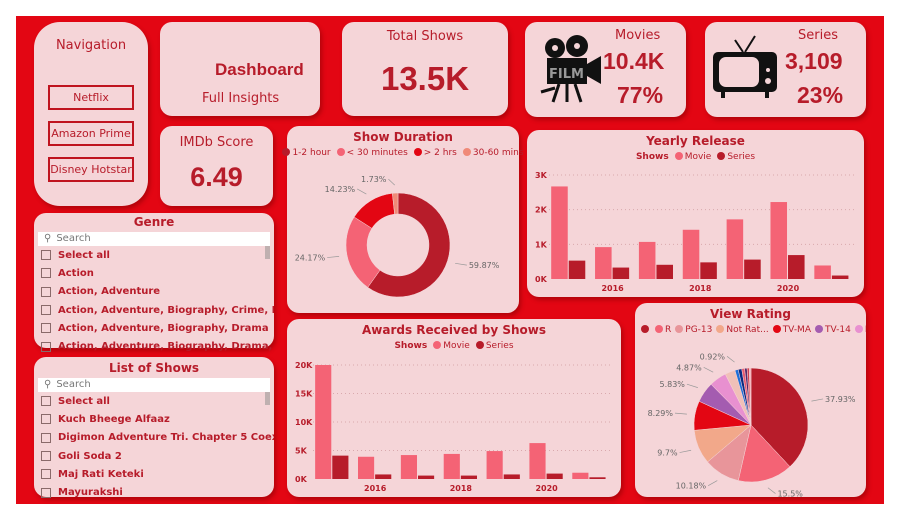 The image size is (900, 520). What do you see at coordinates (484, 265) in the screenshot?
I see `data-label: 59.87%` at bounding box center [484, 265].